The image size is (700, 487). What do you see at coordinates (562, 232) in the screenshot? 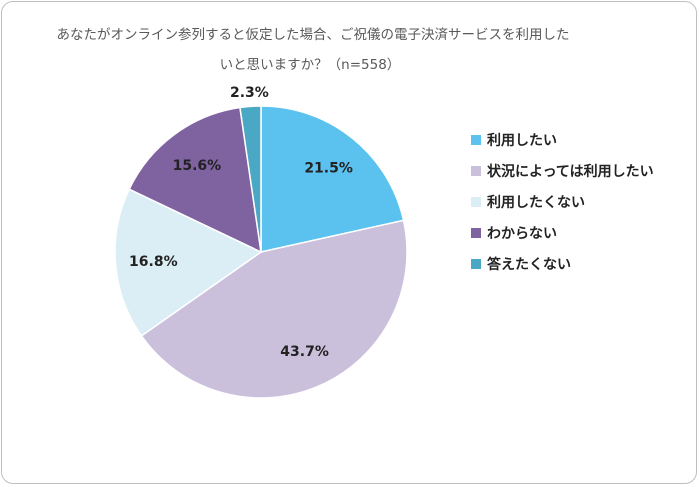
I see `legend-item-3: わからない` at bounding box center [562, 232].